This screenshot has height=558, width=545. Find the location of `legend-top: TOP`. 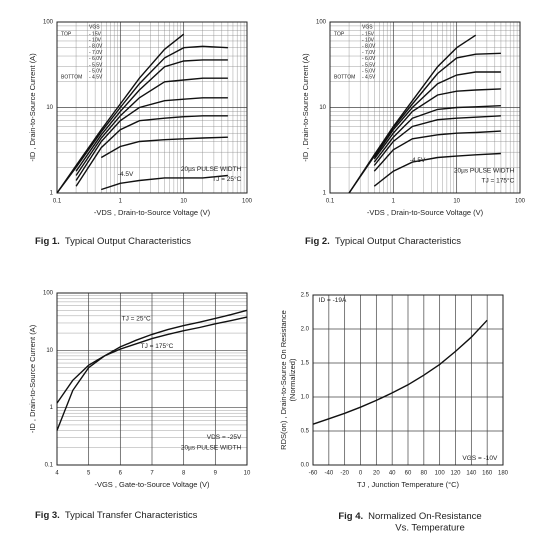

legend-top: TOP is located at coordinates (66, 34).